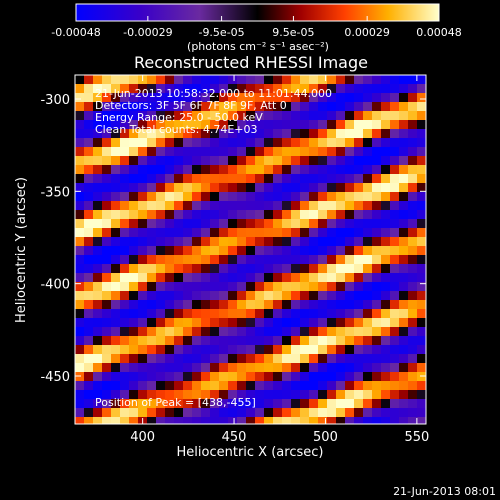 The image size is (500, 500). Describe the element at coordinates (213, 93) in the screenshot. I see `info-line: 21-Jun-2013 10:58:32.000 to 11:01:44.000` at that location.